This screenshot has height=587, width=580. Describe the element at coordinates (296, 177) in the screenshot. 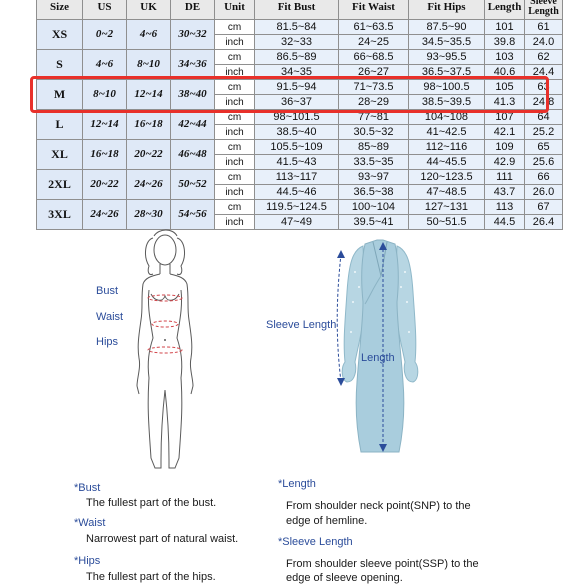

I see `bust-value-cell: 113~117` at that location.